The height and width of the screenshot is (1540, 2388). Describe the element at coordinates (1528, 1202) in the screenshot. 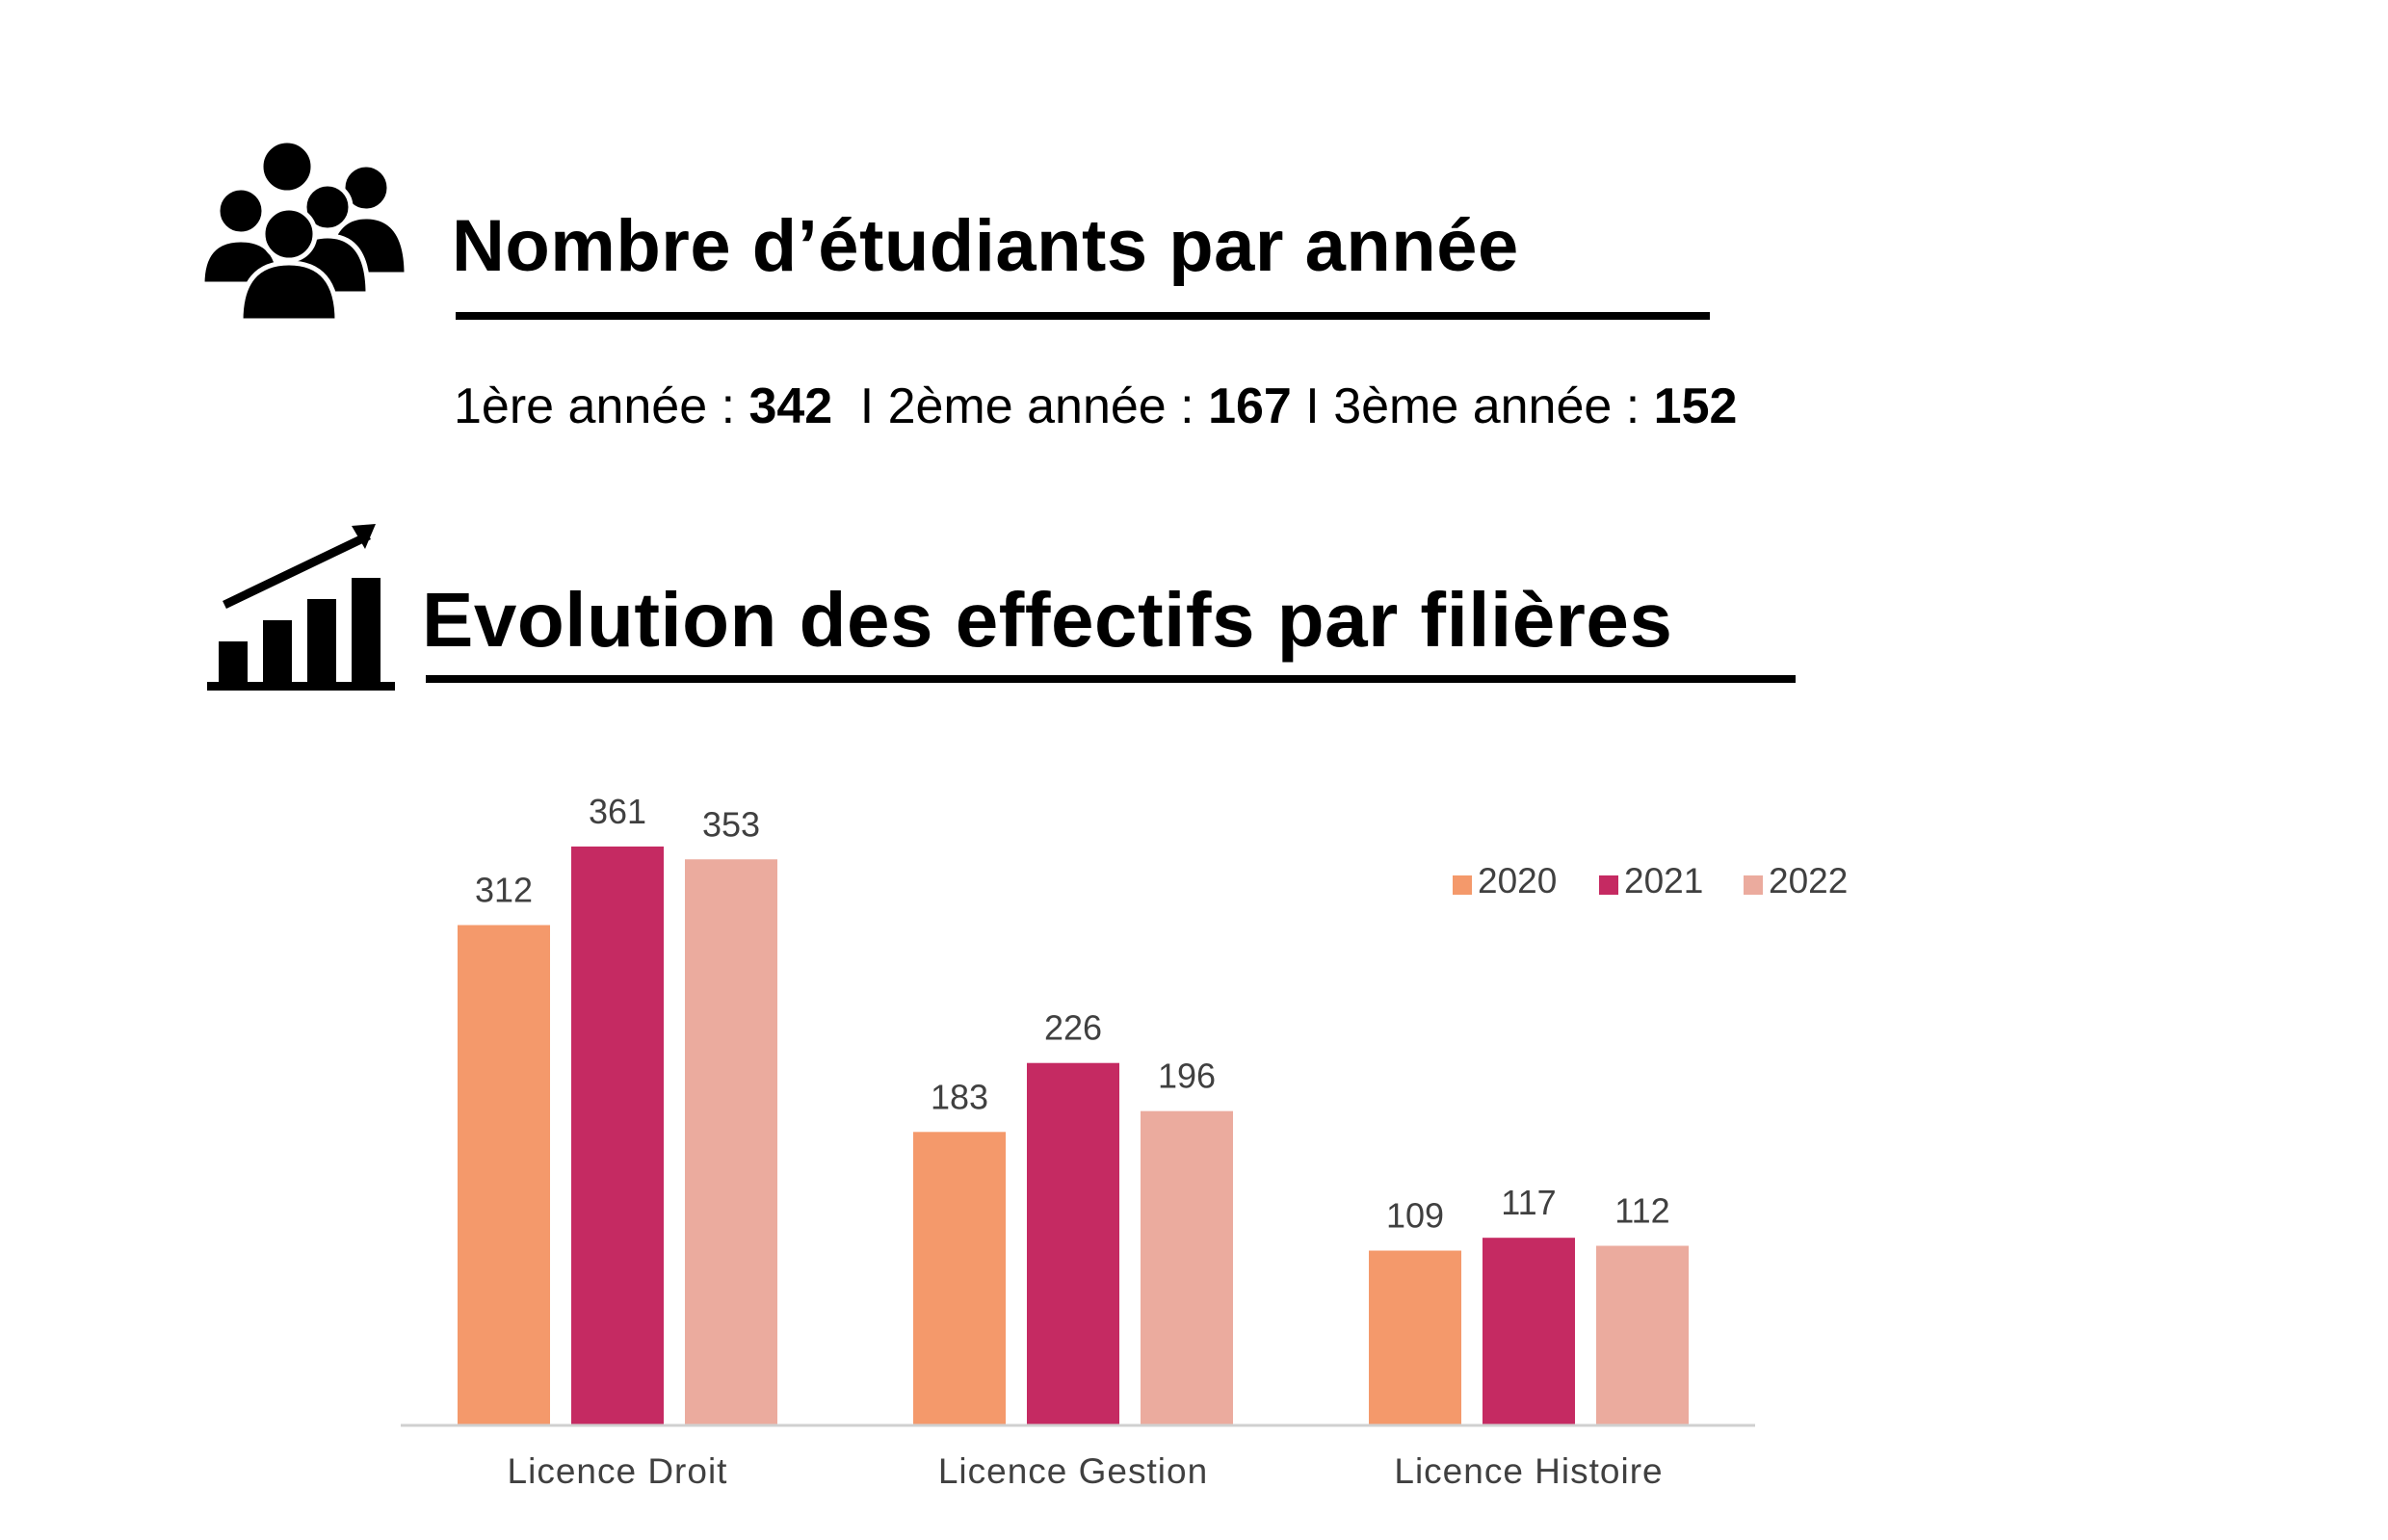

I see `data-label: 117` at that location.